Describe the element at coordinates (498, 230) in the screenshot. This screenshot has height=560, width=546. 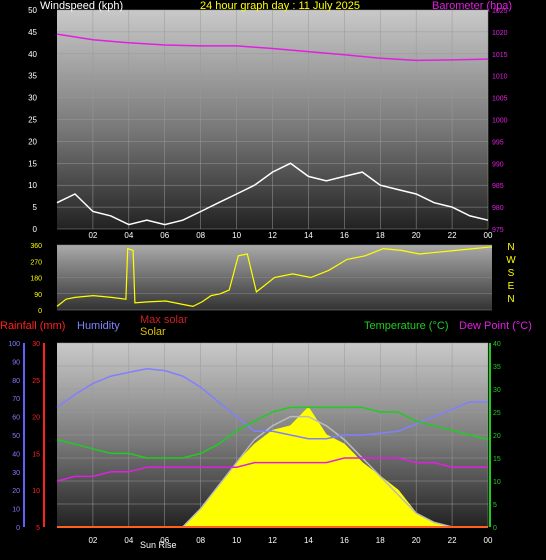
I see `barometer-tick-label: 975` at that location.